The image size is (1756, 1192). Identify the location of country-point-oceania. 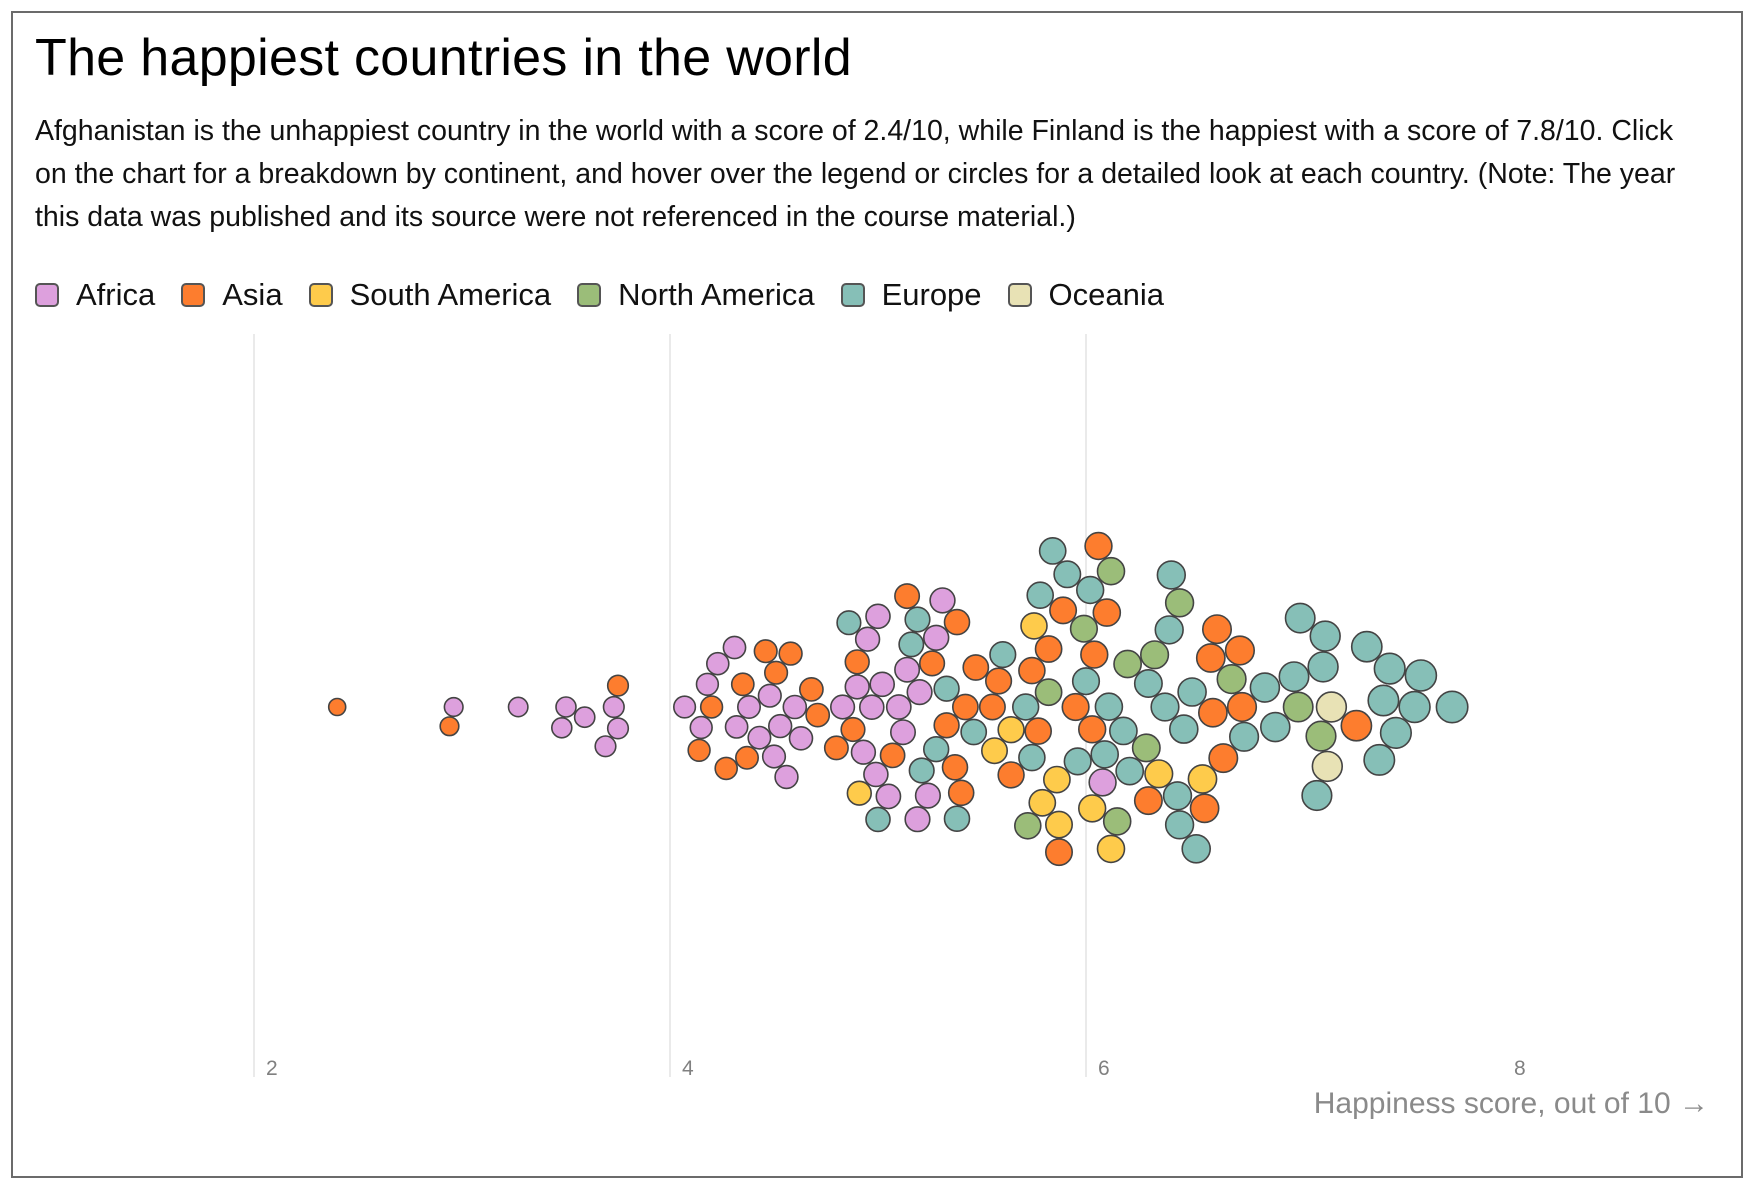
(1331, 707).